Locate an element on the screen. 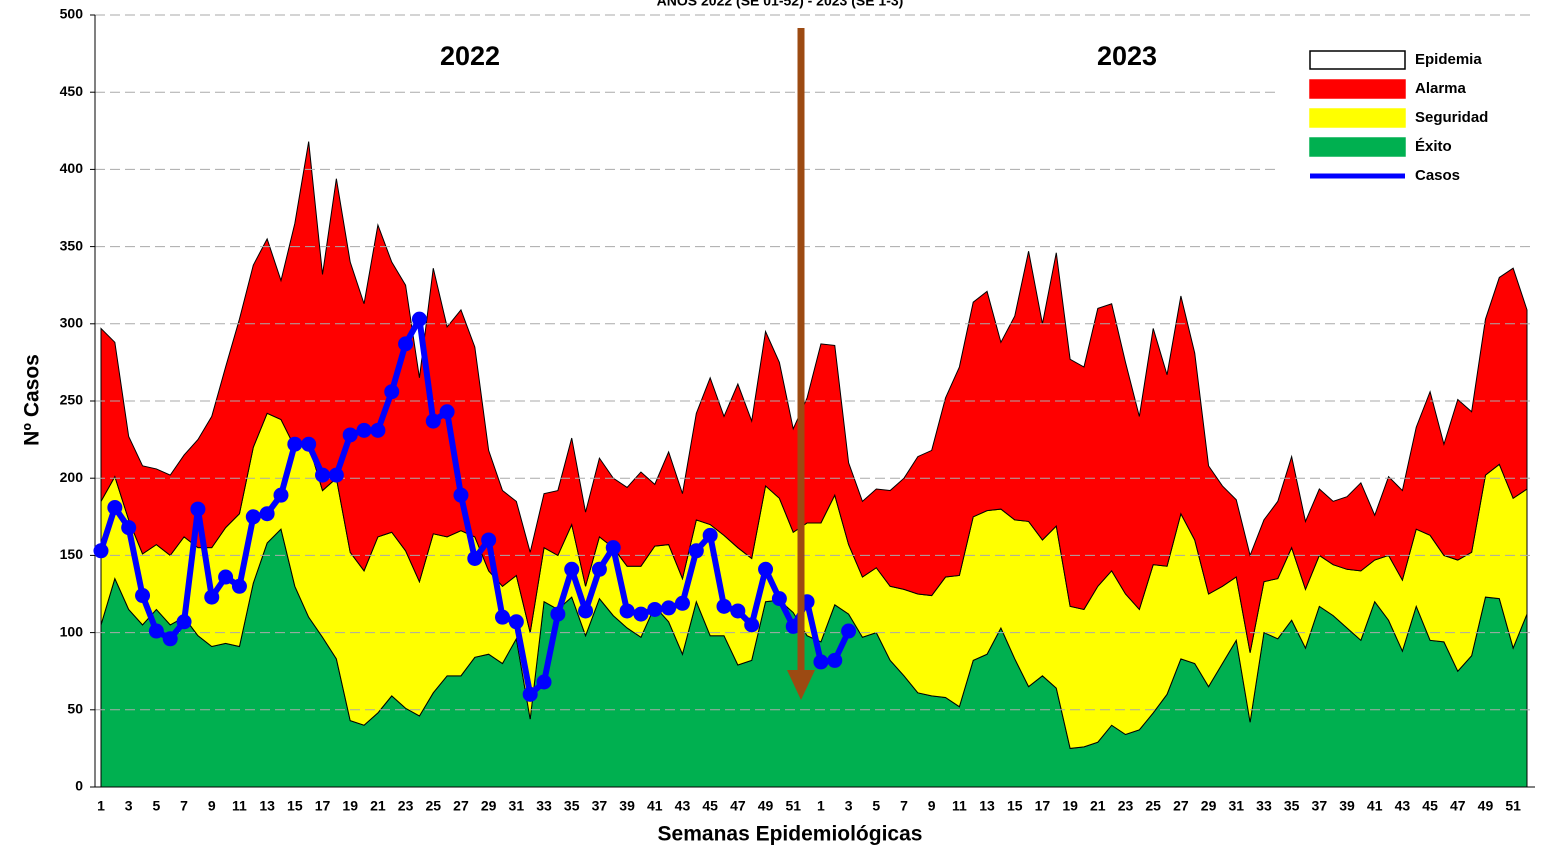  y-tick-label: 200 is located at coordinates (72, 477).